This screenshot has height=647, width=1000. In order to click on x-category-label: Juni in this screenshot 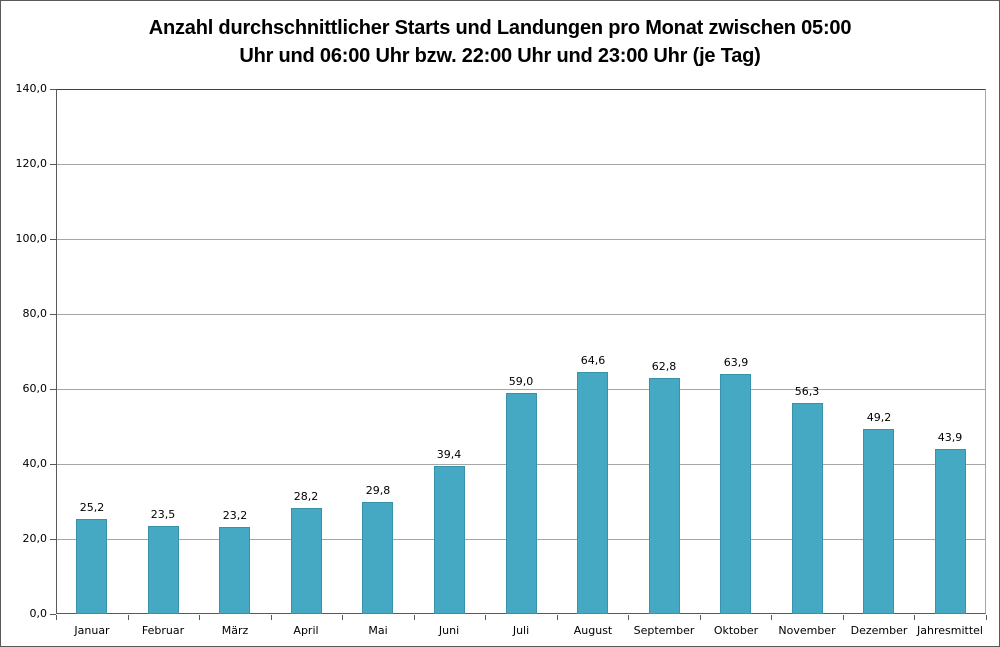, I will do `click(449, 630)`.